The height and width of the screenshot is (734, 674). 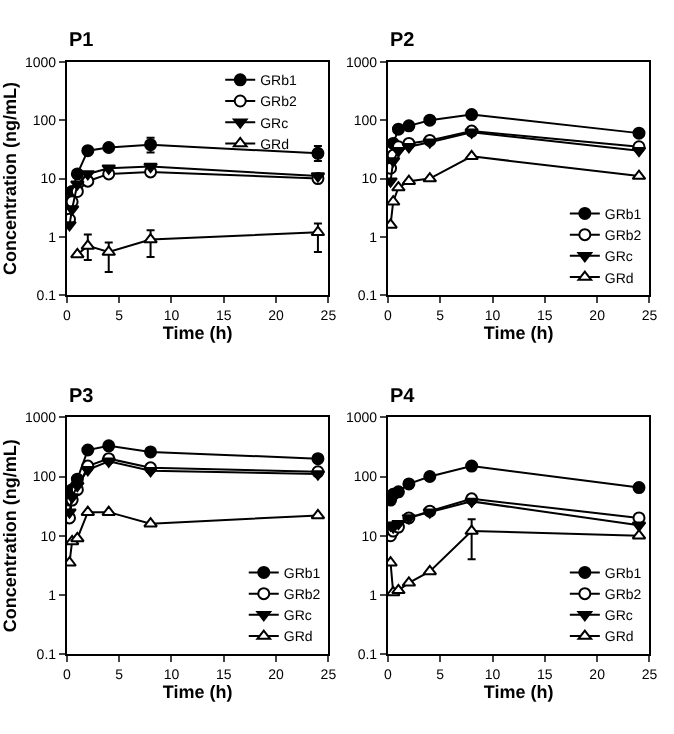 What do you see at coordinates (403, 41) in the screenshot?
I see `chart-title: P2` at bounding box center [403, 41].